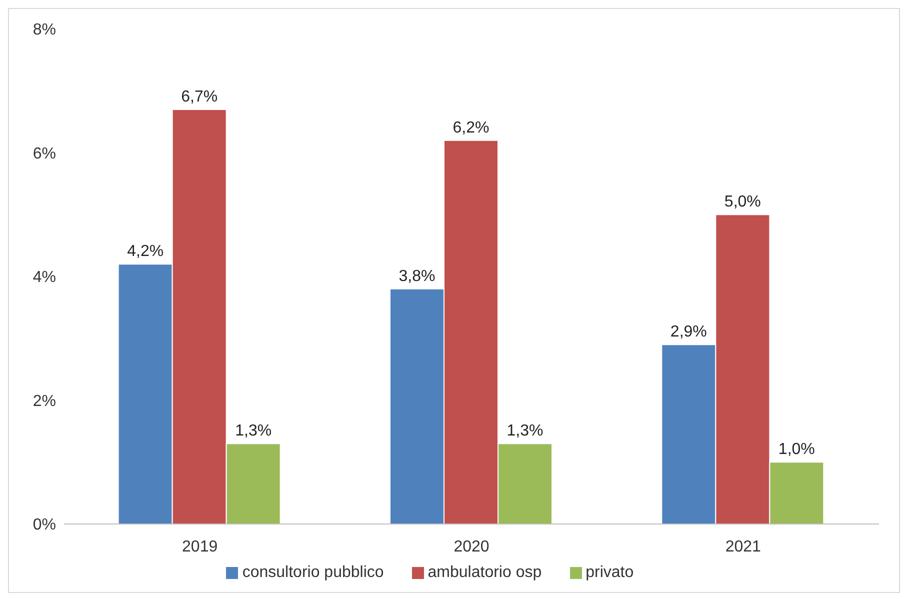 Image resolution: width=906 pixels, height=599 pixels. I want to click on data-label: 4,2%, so click(145, 251).